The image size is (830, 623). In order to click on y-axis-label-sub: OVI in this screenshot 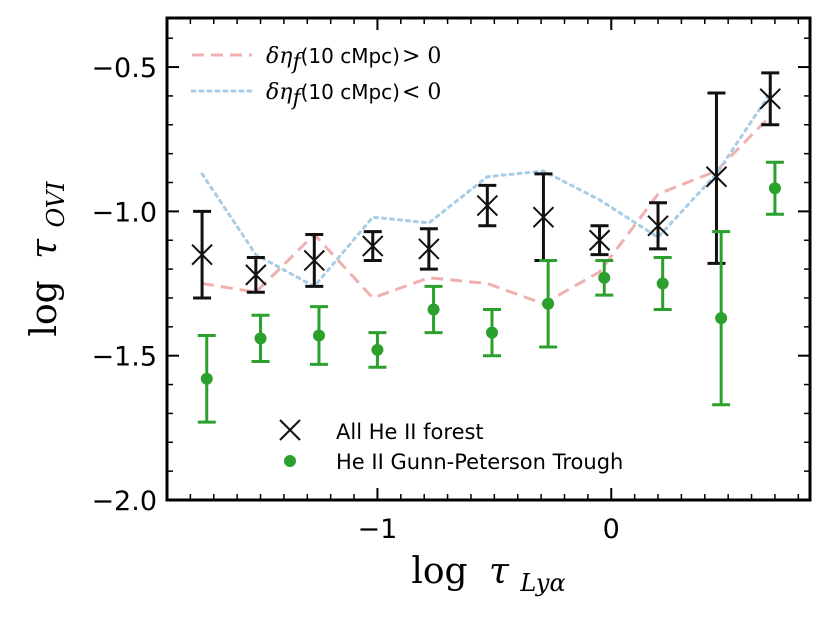, I will do `click(56, 204)`.